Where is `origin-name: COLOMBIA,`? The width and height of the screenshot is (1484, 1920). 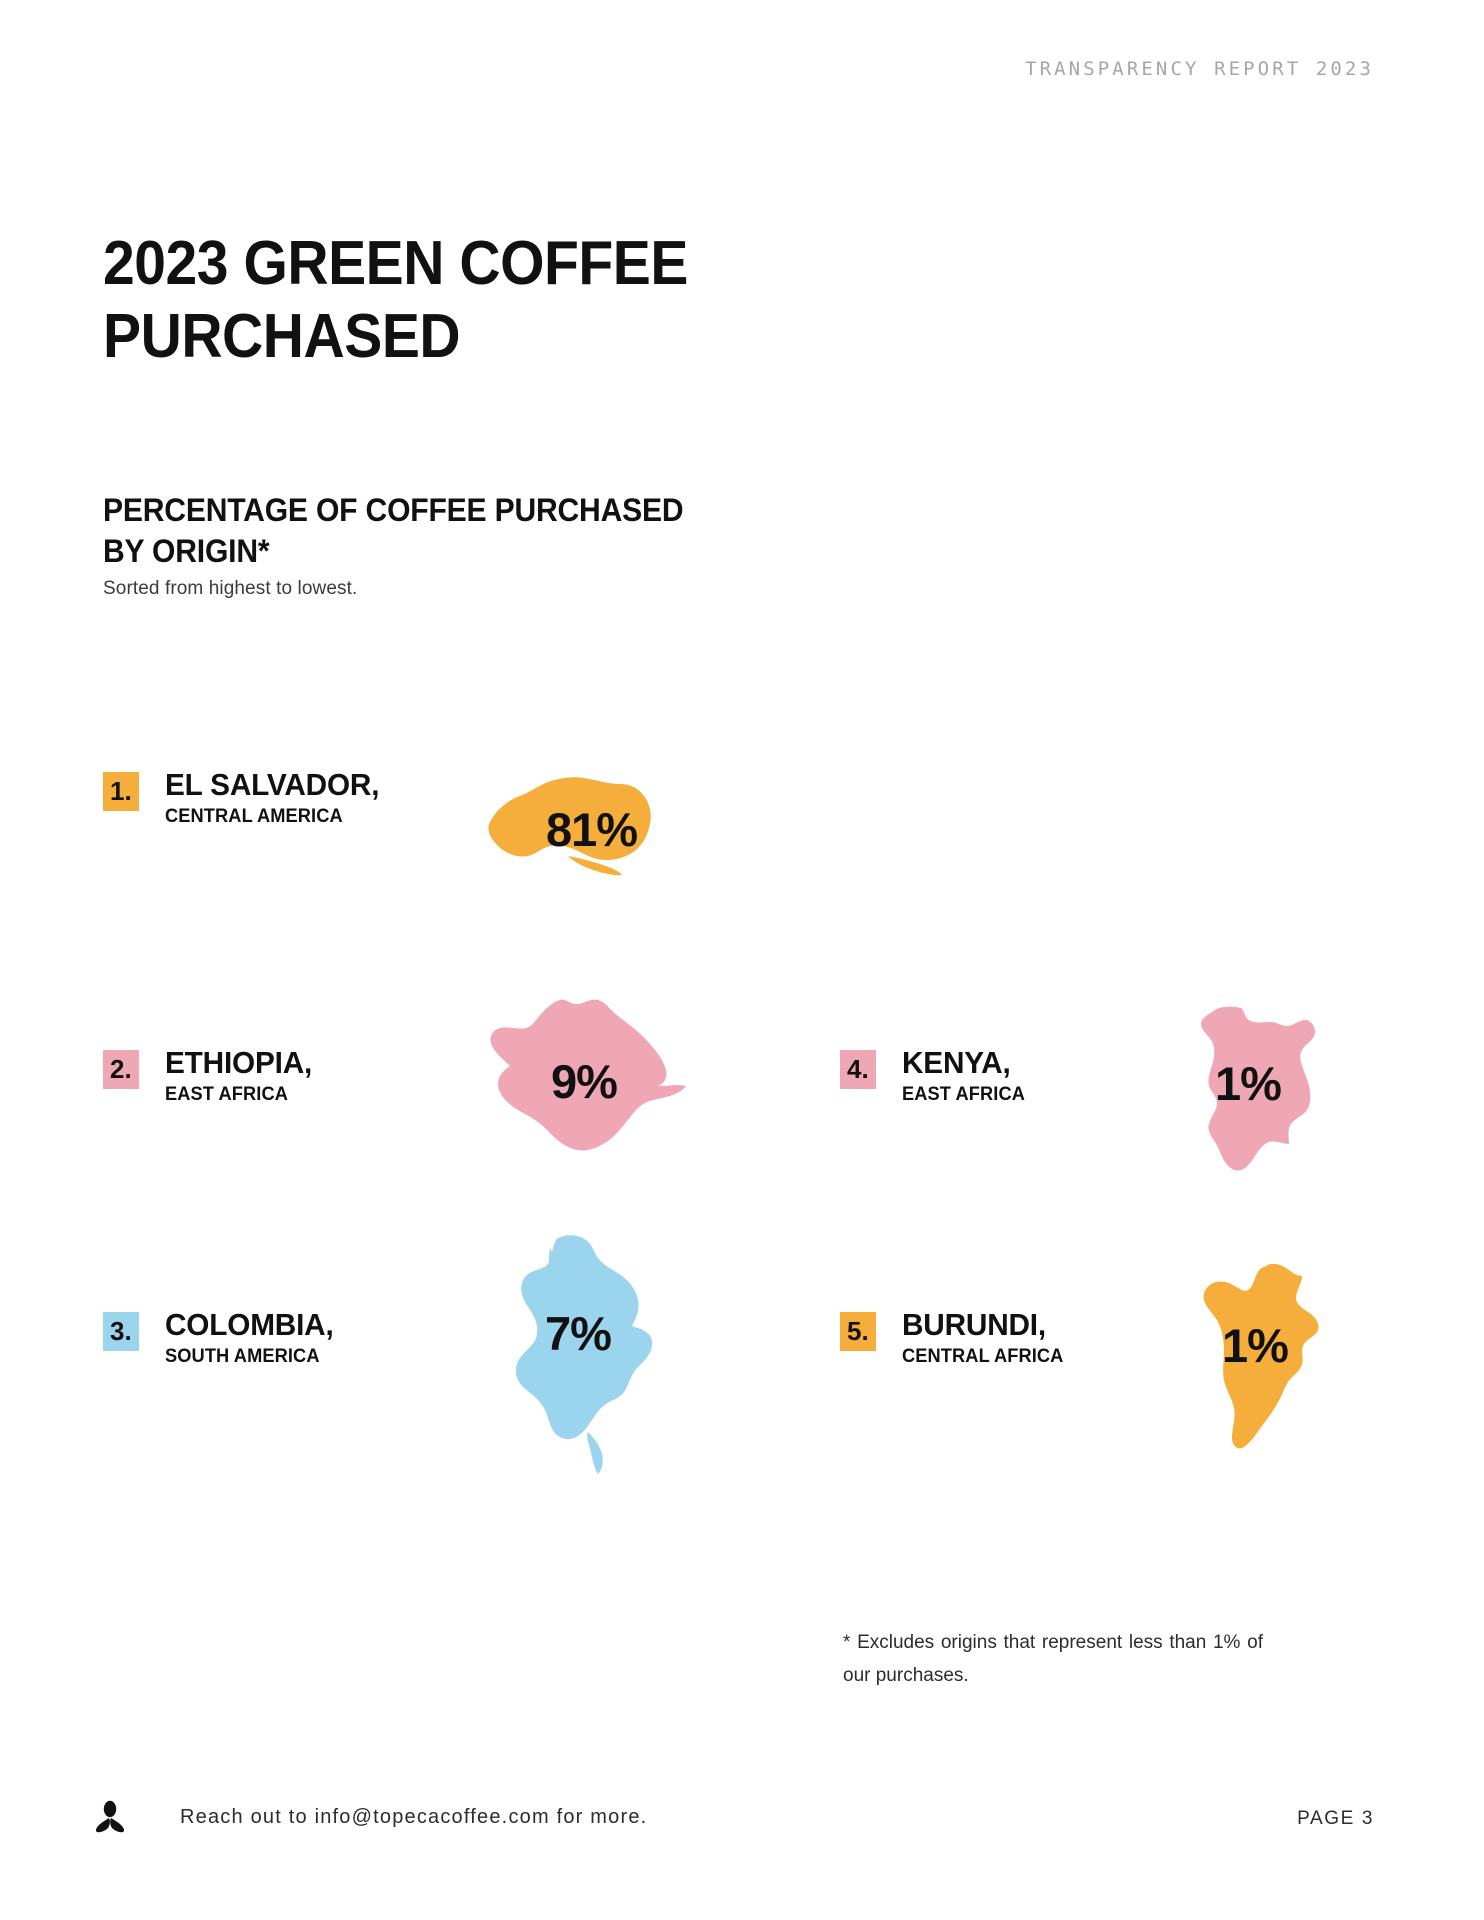
origin-name: COLOMBIA, is located at coordinates (249, 1324).